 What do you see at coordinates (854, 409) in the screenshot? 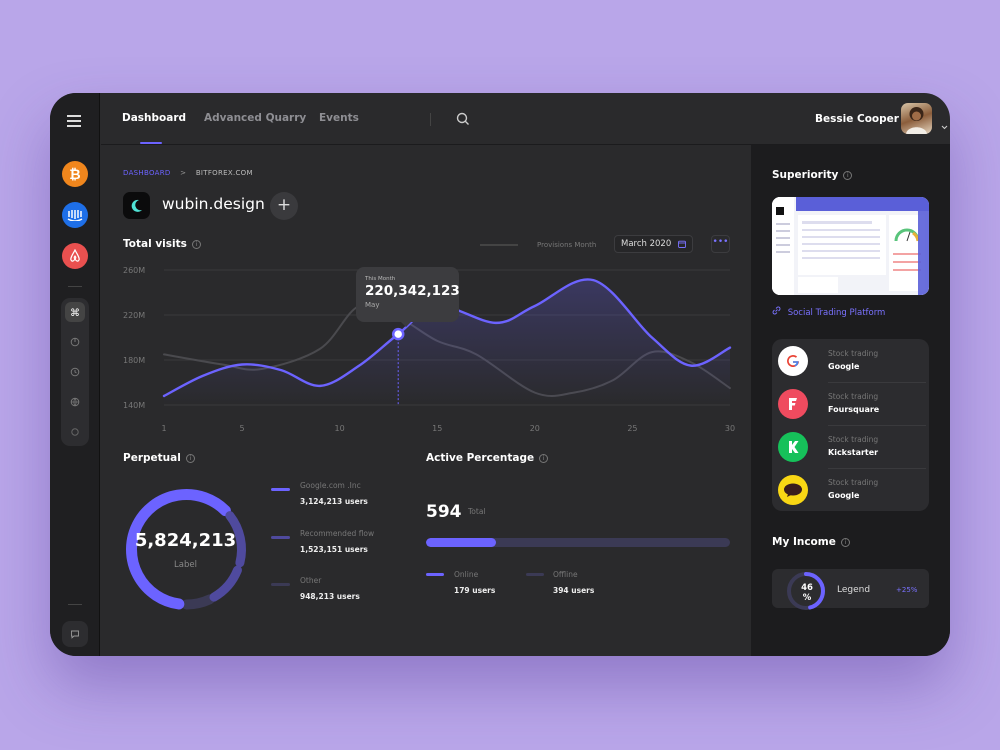
I see `stock-name: Foursquare` at bounding box center [854, 409].